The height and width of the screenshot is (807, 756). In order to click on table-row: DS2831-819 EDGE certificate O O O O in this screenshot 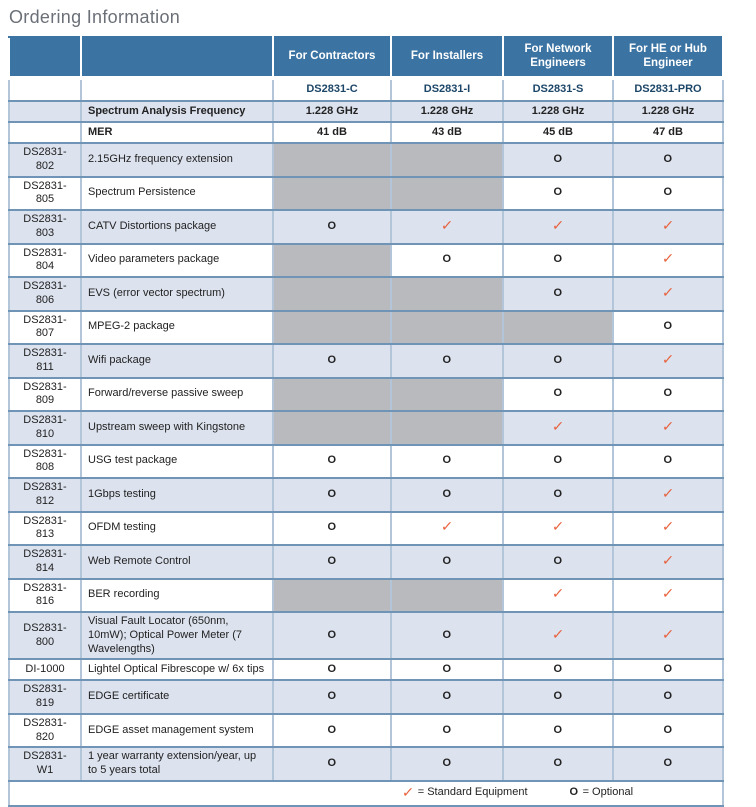, I will do `click(366, 697)`.